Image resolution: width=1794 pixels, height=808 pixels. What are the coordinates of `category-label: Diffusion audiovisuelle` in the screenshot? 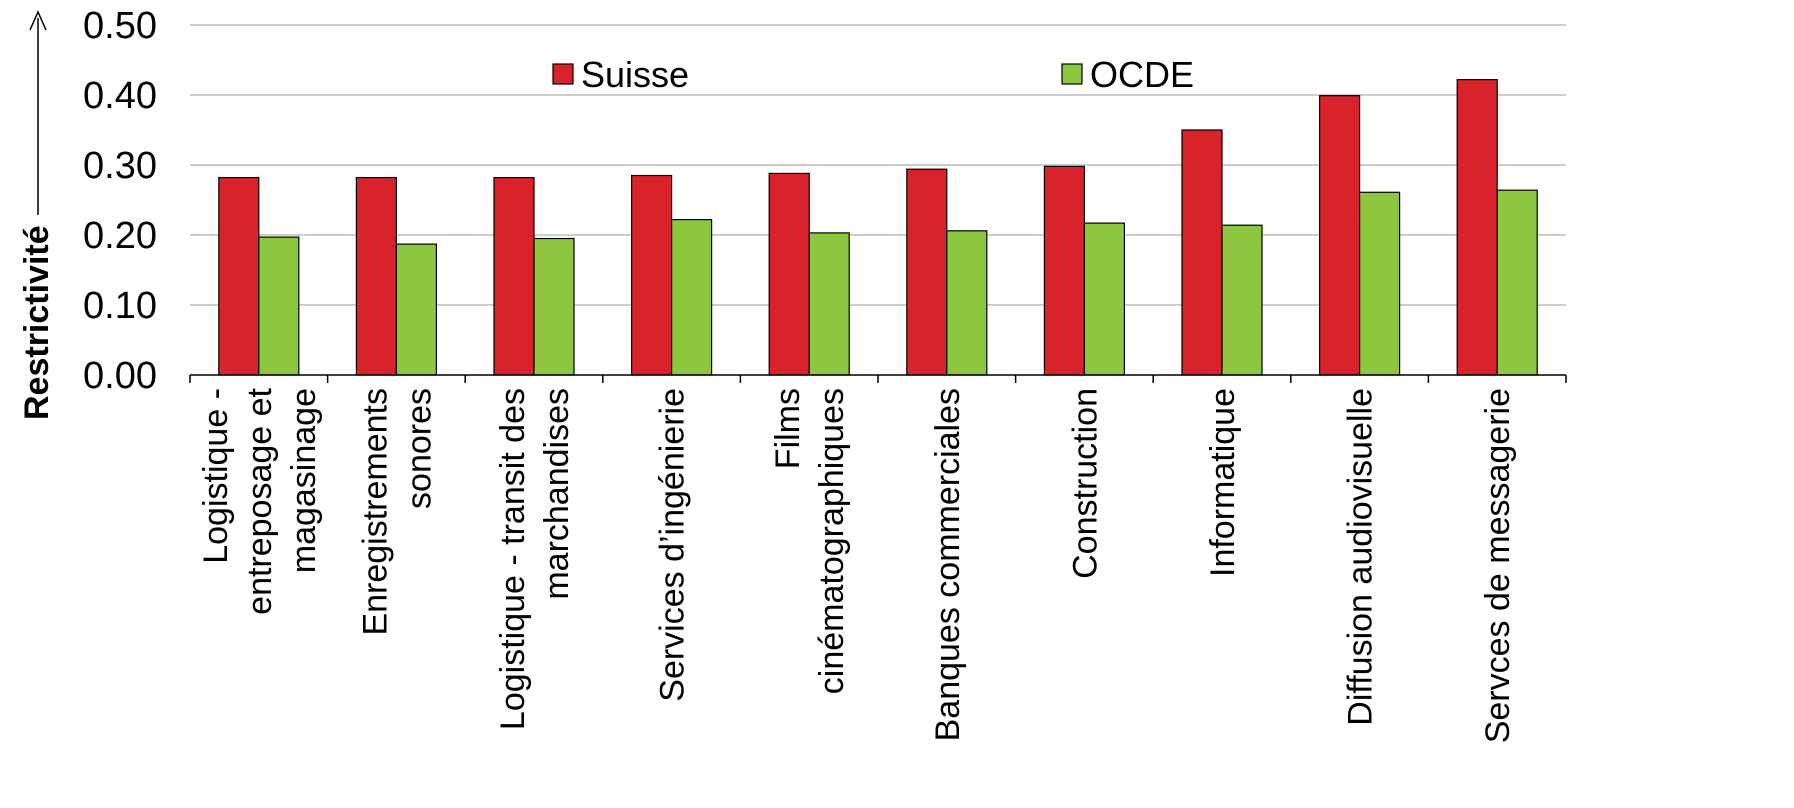 It's located at (1361, 557).